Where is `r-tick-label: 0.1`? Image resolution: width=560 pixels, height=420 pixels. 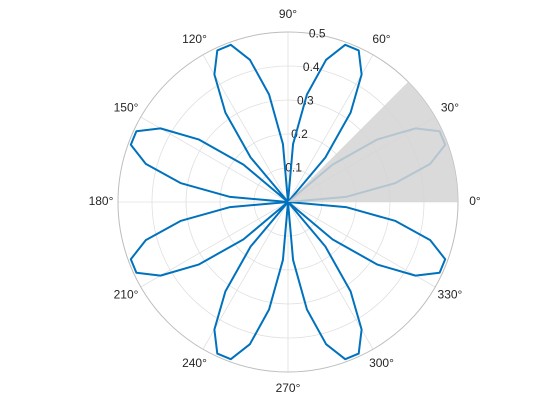
r-tick-label: 0.1 is located at coordinates (293, 168).